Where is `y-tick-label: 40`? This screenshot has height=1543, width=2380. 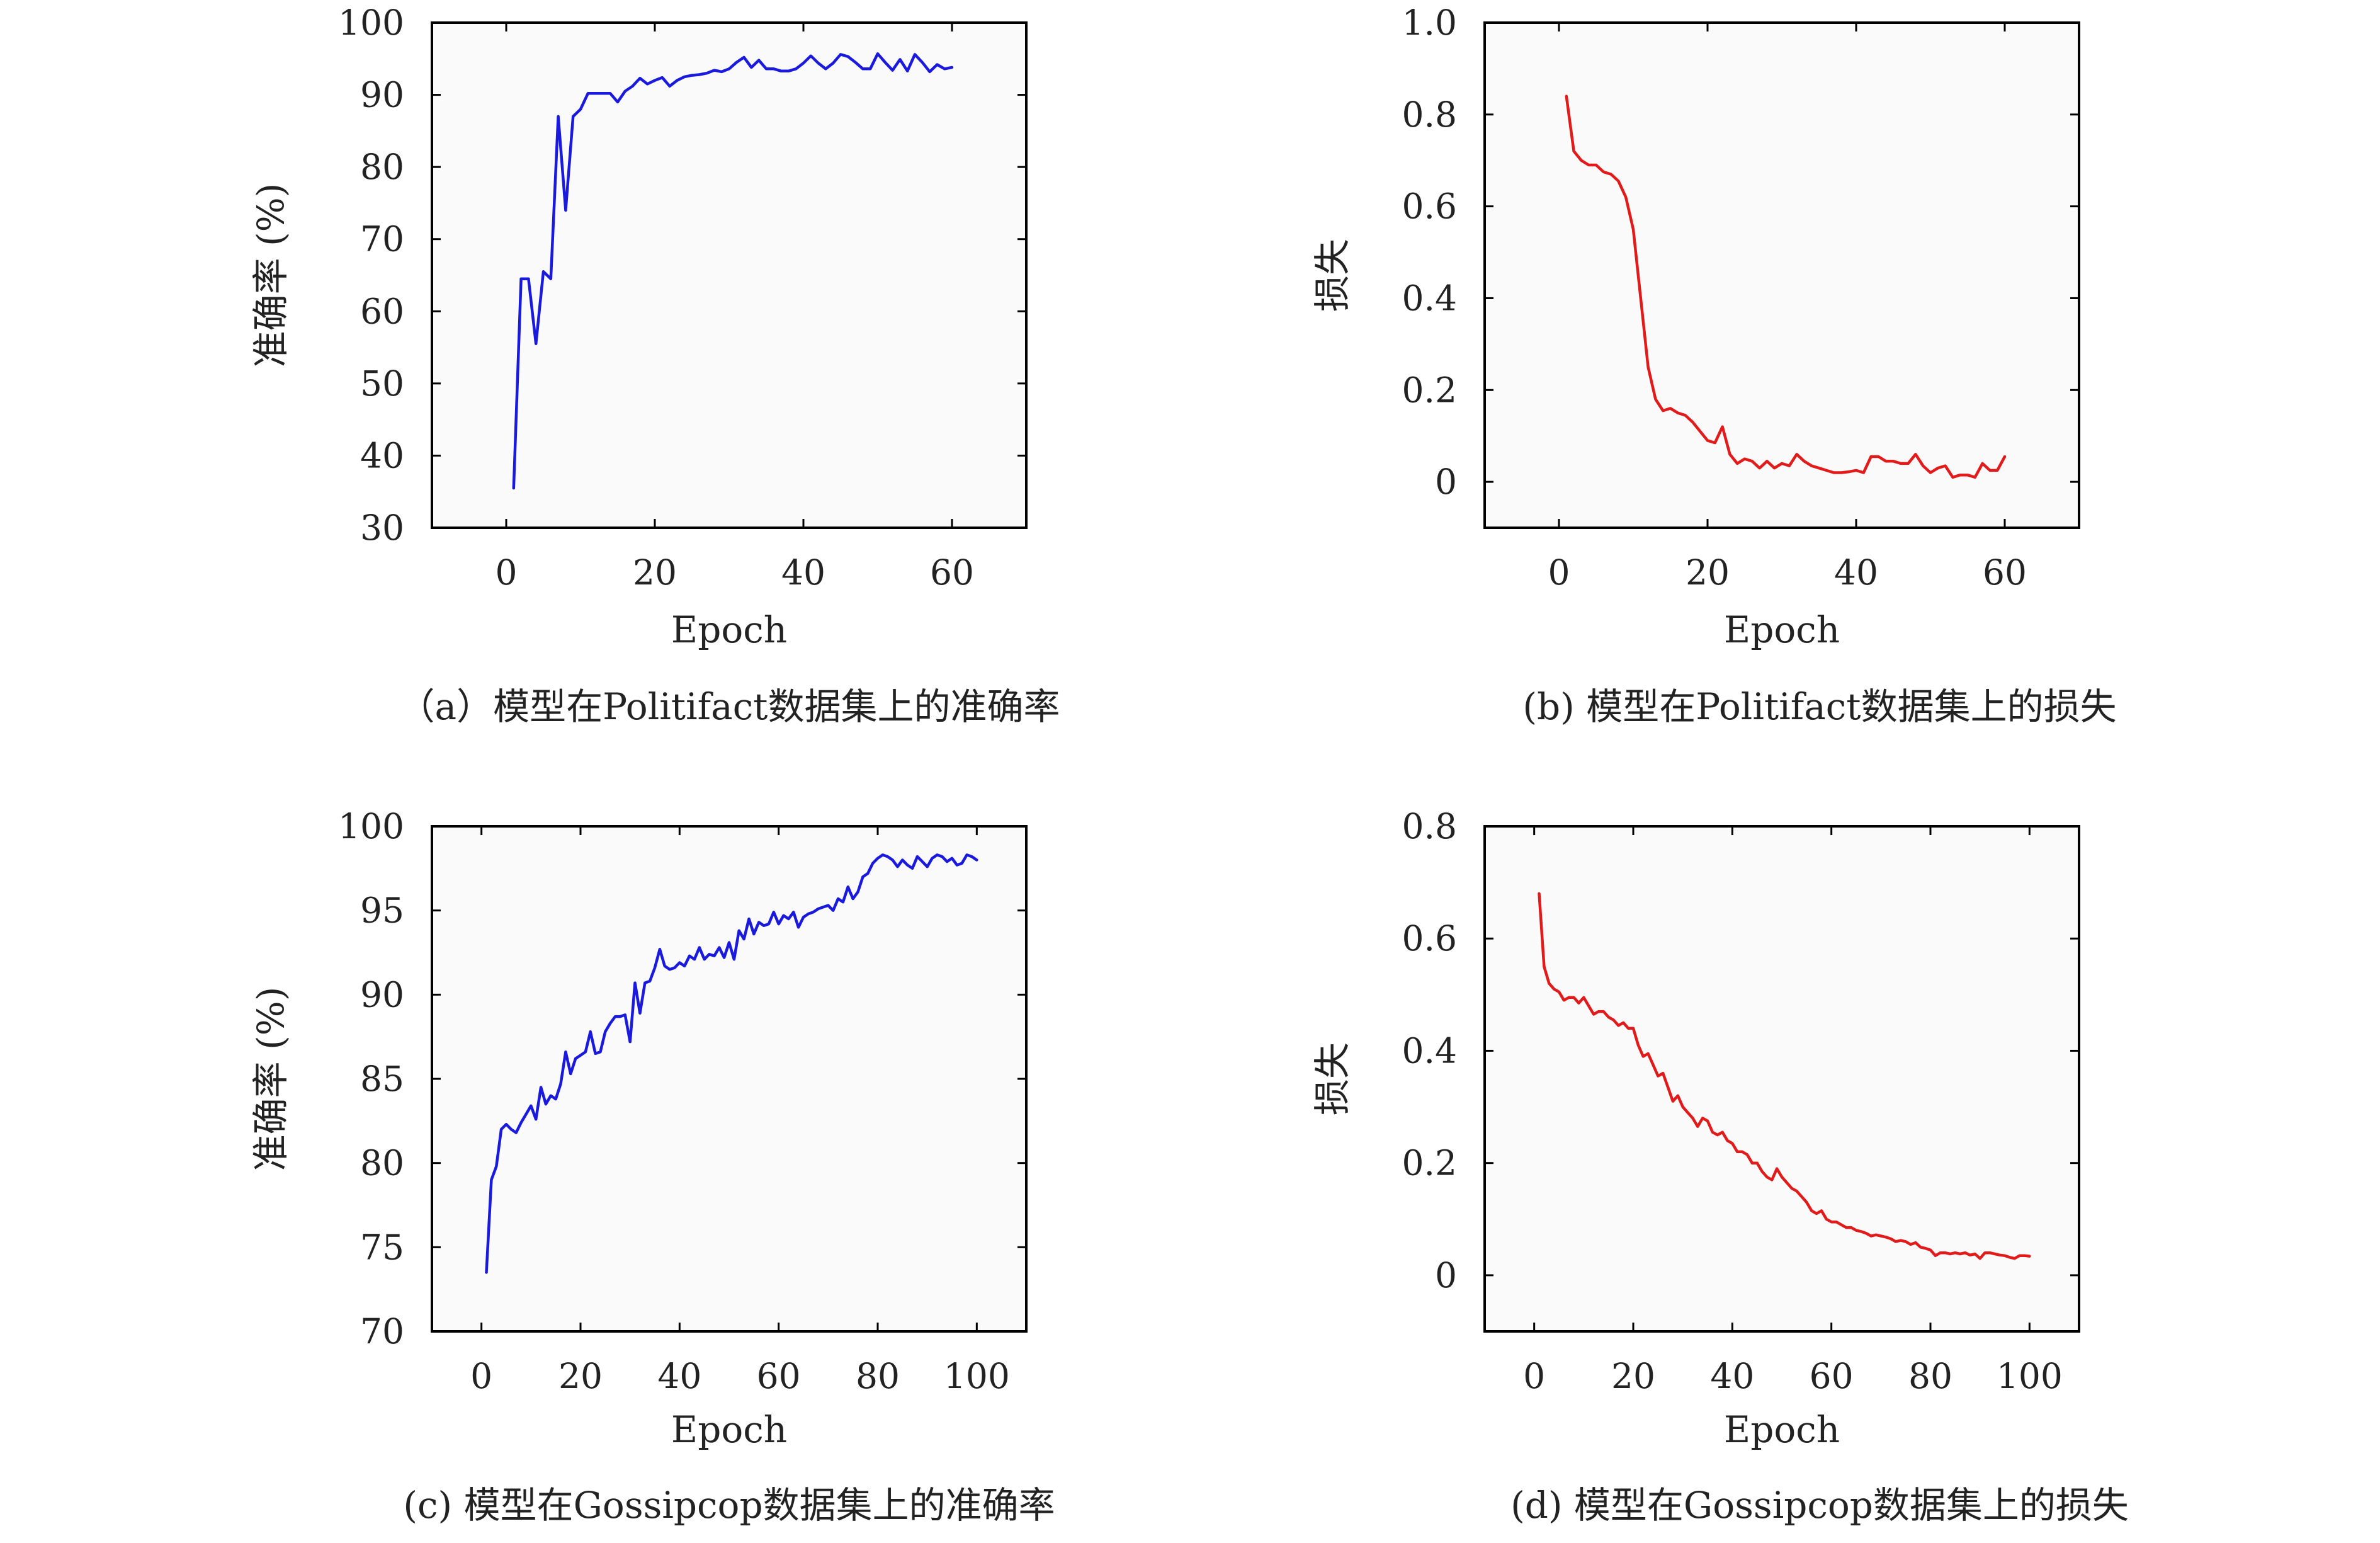
y-tick-label: 40 is located at coordinates (382, 455).